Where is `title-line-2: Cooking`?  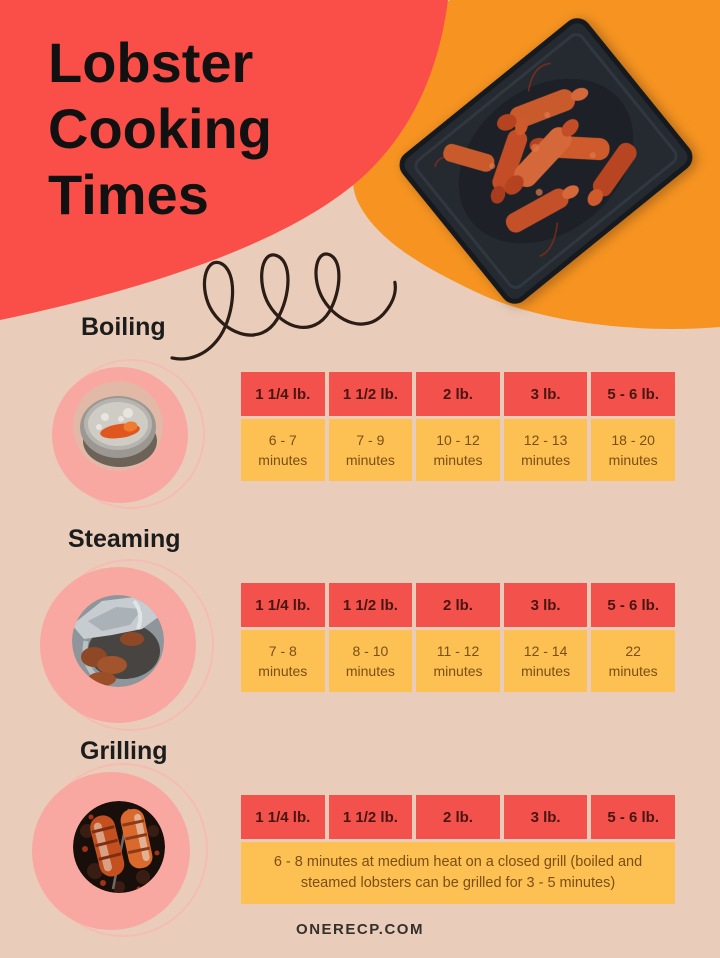 title-line-2: Cooking is located at coordinates (160, 128).